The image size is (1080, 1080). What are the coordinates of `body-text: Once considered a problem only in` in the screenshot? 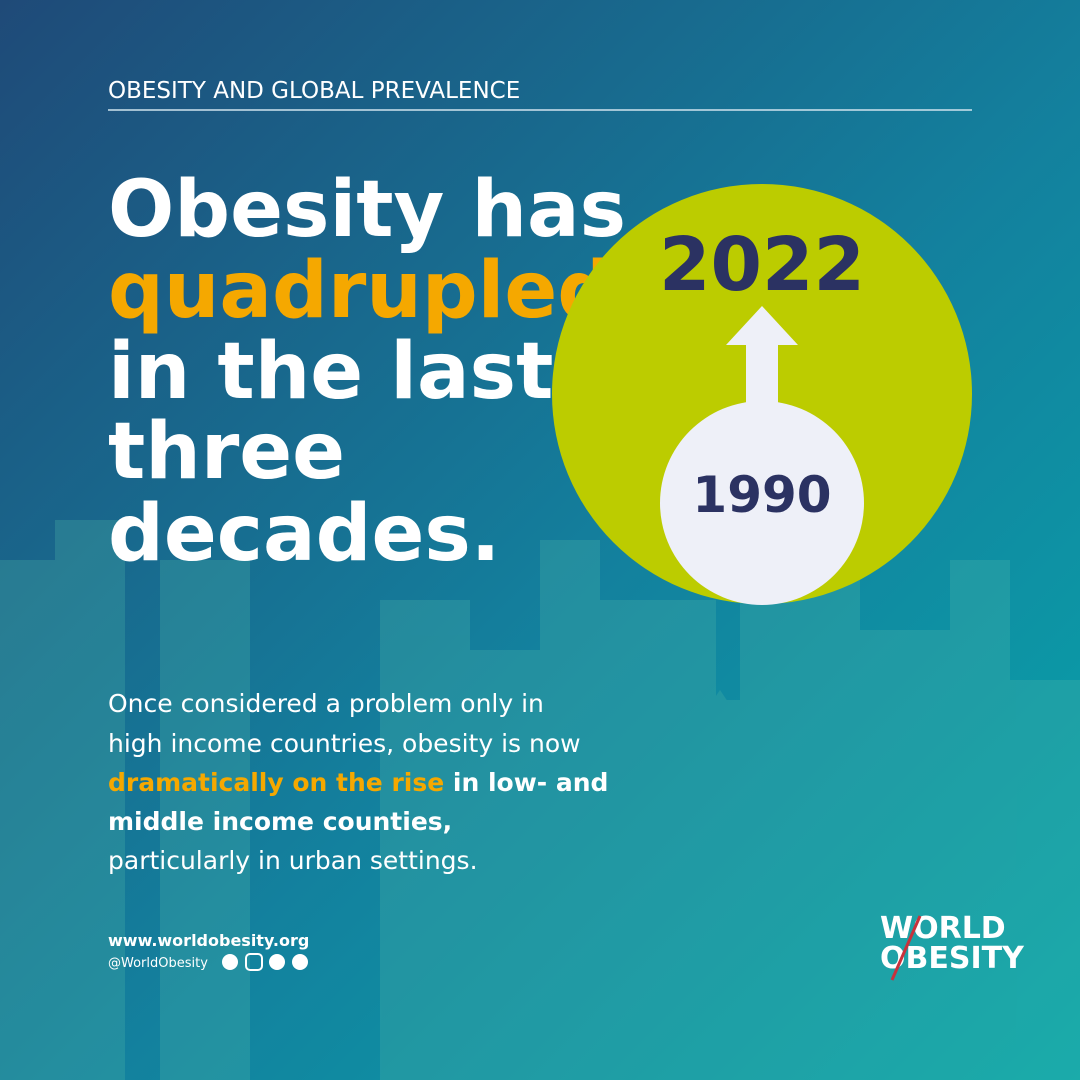 It's located at (326, 703).